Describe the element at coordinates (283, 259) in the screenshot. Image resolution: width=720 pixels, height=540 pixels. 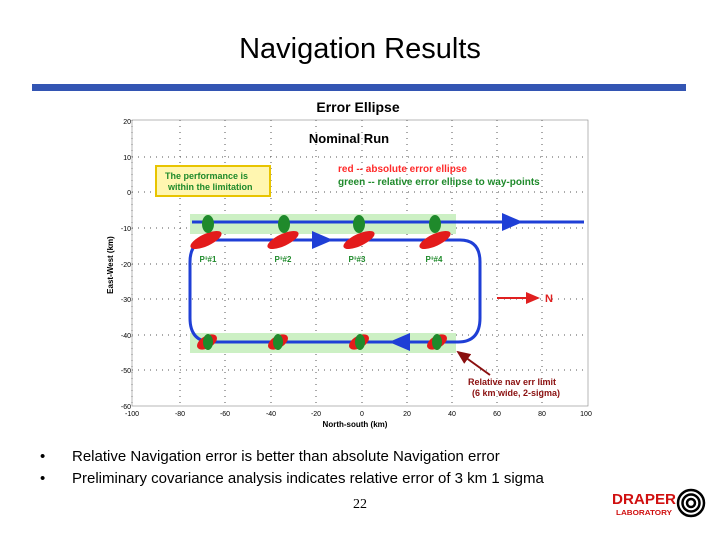
I see `waypoint-label-2: P³#2` at that location.